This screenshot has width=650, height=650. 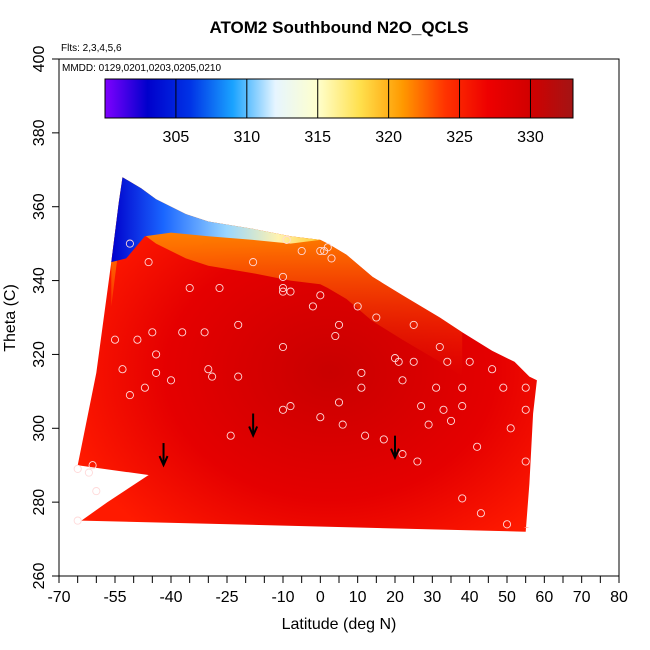 What do you see at coordinates (339, 624) in the screenshot?
I see `x-axis-label: Latitude (deg N)` at bounding box center [339, 624].